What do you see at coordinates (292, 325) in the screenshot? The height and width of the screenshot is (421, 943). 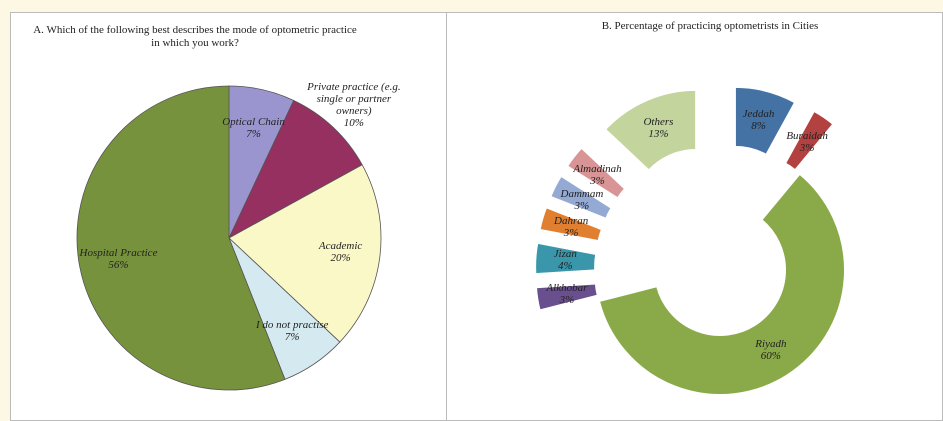 I see `label-name: I do not practise` at bounding box center [292, 325].